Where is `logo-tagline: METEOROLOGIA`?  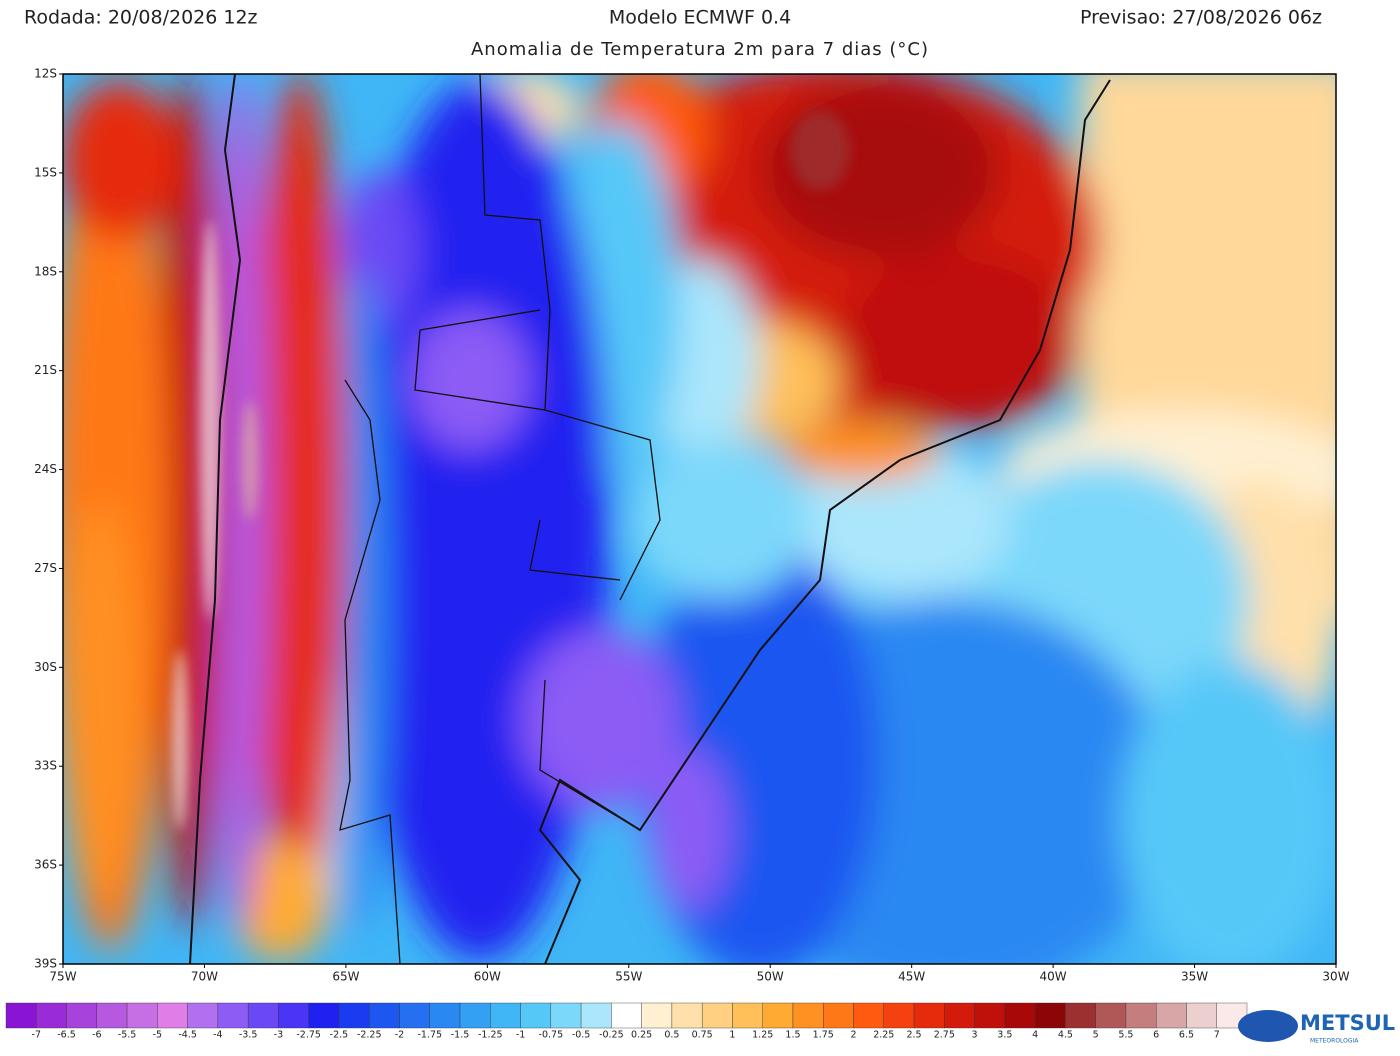
logo-tagline: METEOROLOGIA is located at coordinates (1334, 1041).